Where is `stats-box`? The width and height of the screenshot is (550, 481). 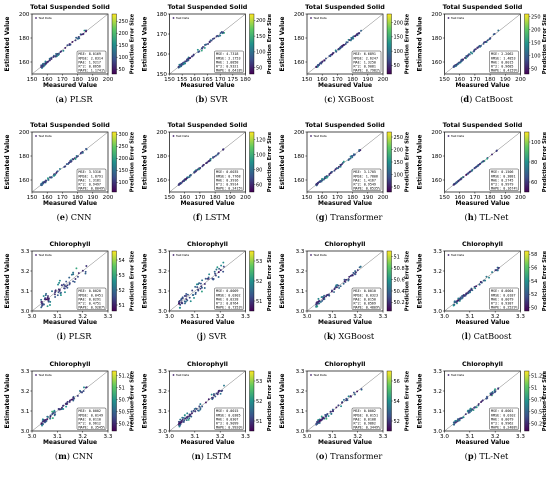 stats-box is located at coordinates (229, 418).